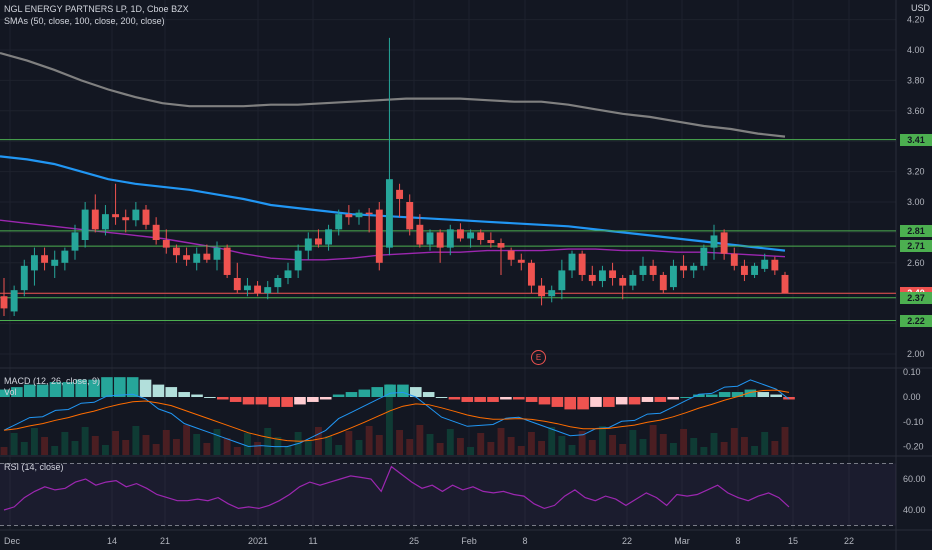 Image resolution: width=932 pixels, height=550 pixels. What do you see at coordinates (916, 297) in the screenshot?
I see `level-label: 2.37` at bounding box center [916, 297].